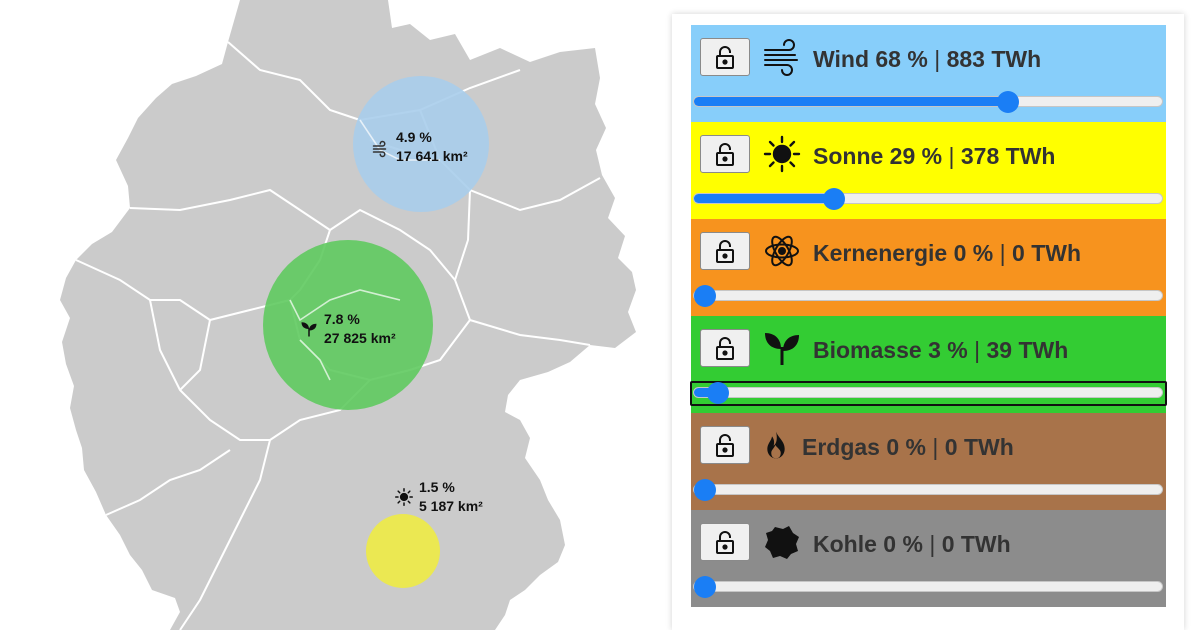 Image resolution: width=1200 pixels, height=630 pixels. What do you see at coordinates (848, 156) in the screenshot?
I see `source-name: Sonne` at bounding box center [848, 156].